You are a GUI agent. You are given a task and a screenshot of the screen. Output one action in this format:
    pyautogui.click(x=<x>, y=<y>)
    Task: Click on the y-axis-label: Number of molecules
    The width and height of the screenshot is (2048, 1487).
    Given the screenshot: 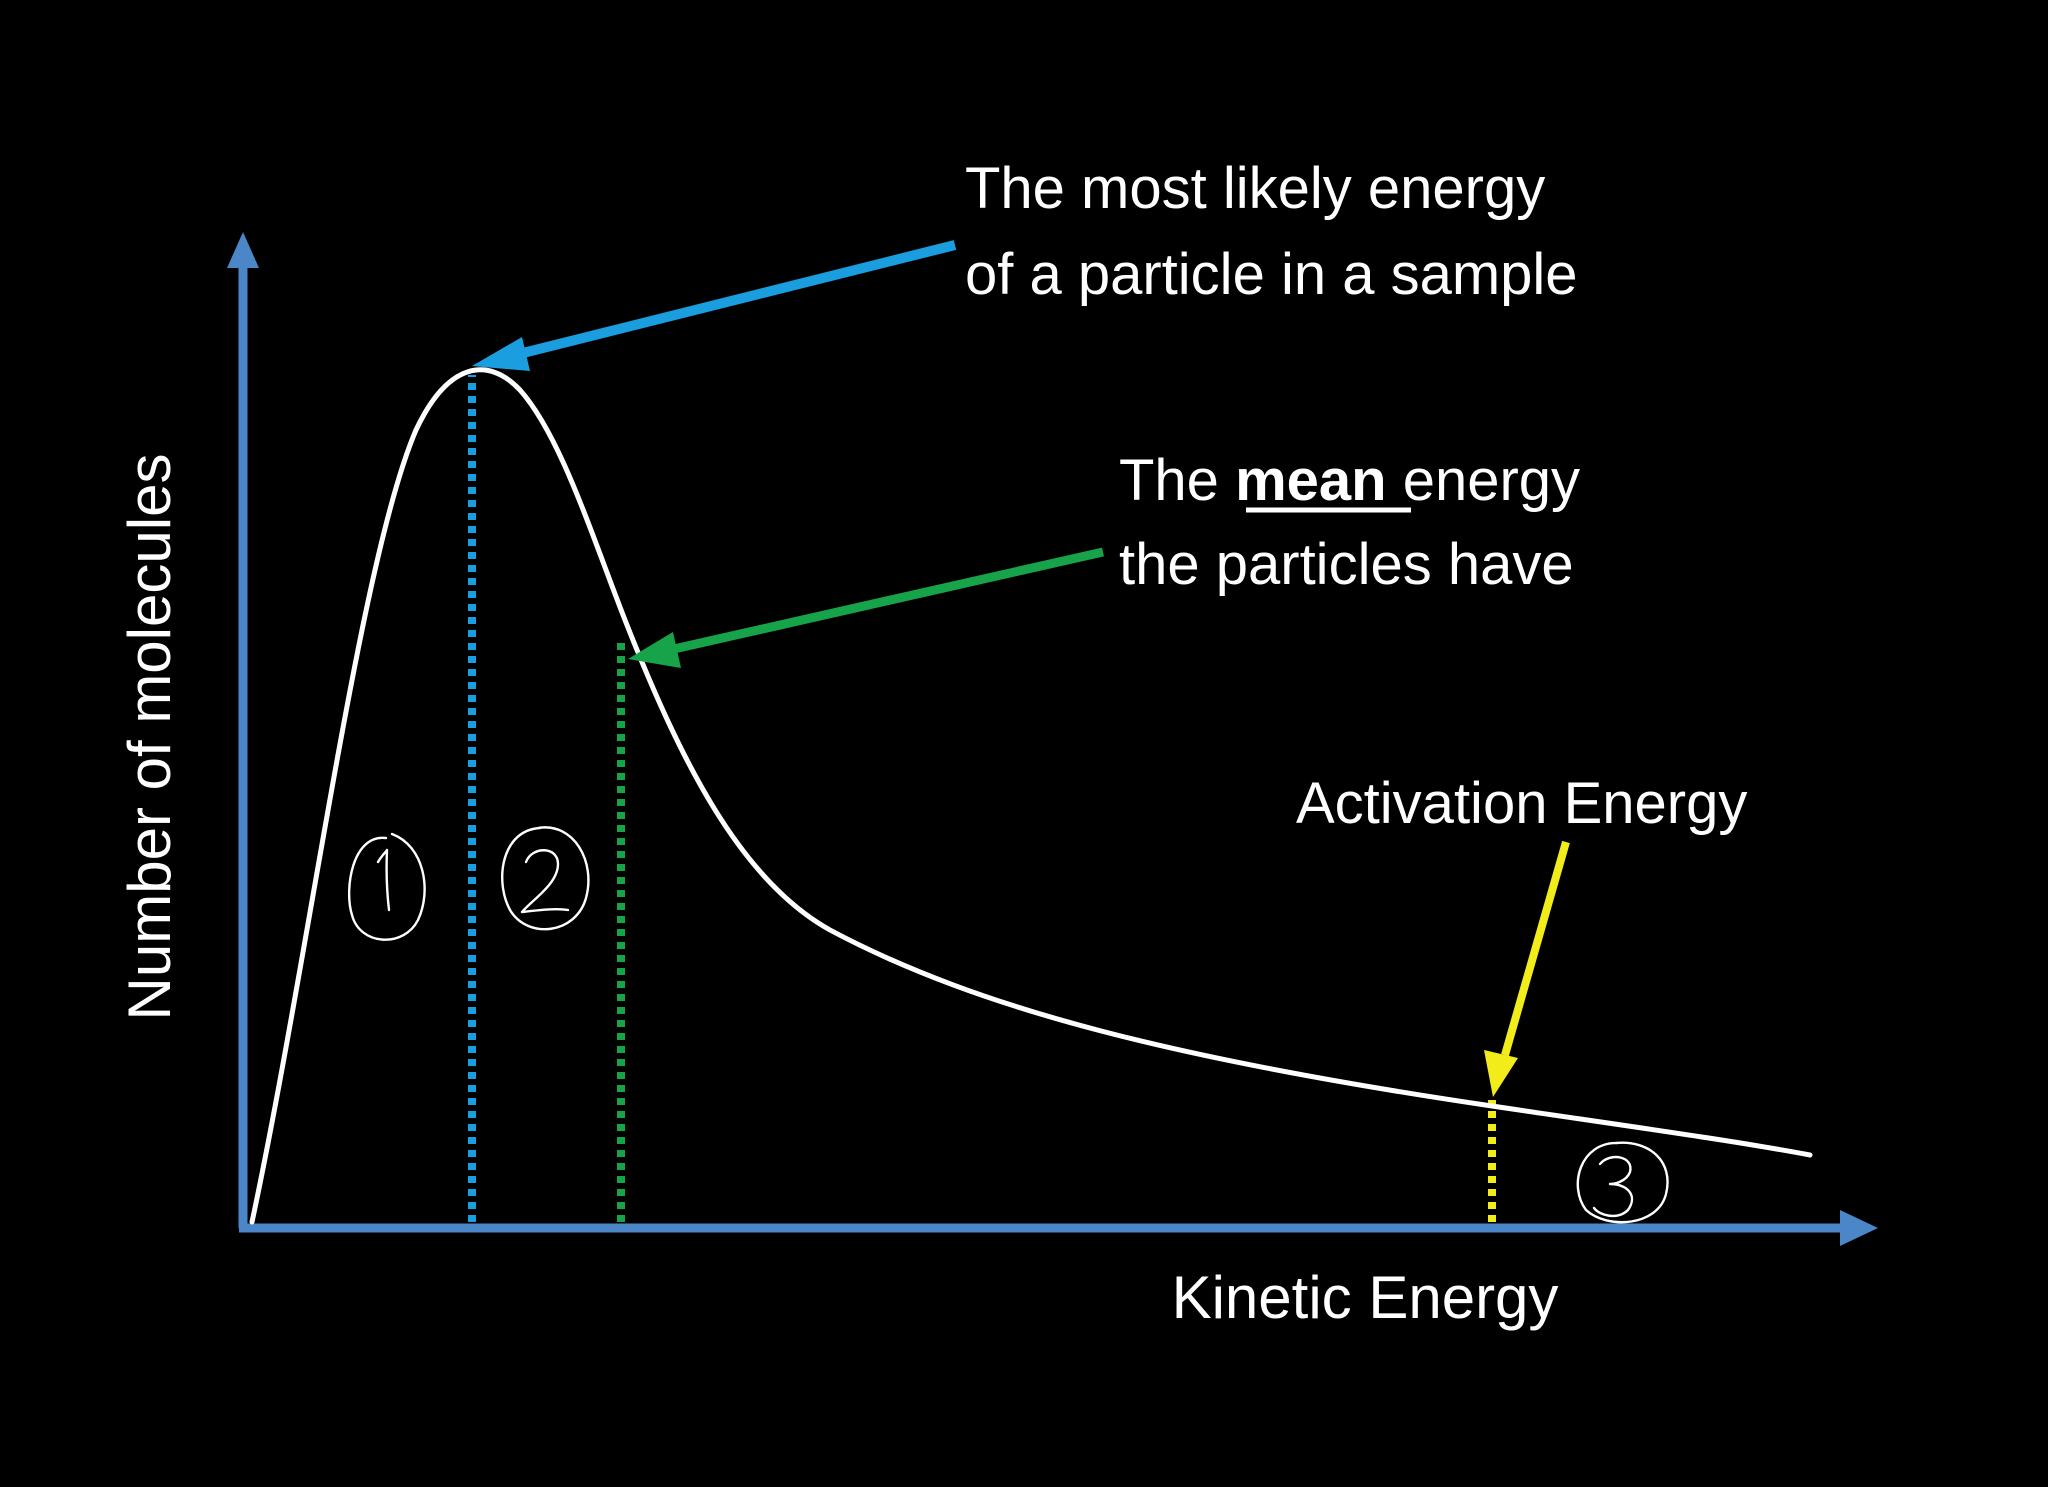 What is the action you would take?
    pyautogui.click(x=149, y=737)
    